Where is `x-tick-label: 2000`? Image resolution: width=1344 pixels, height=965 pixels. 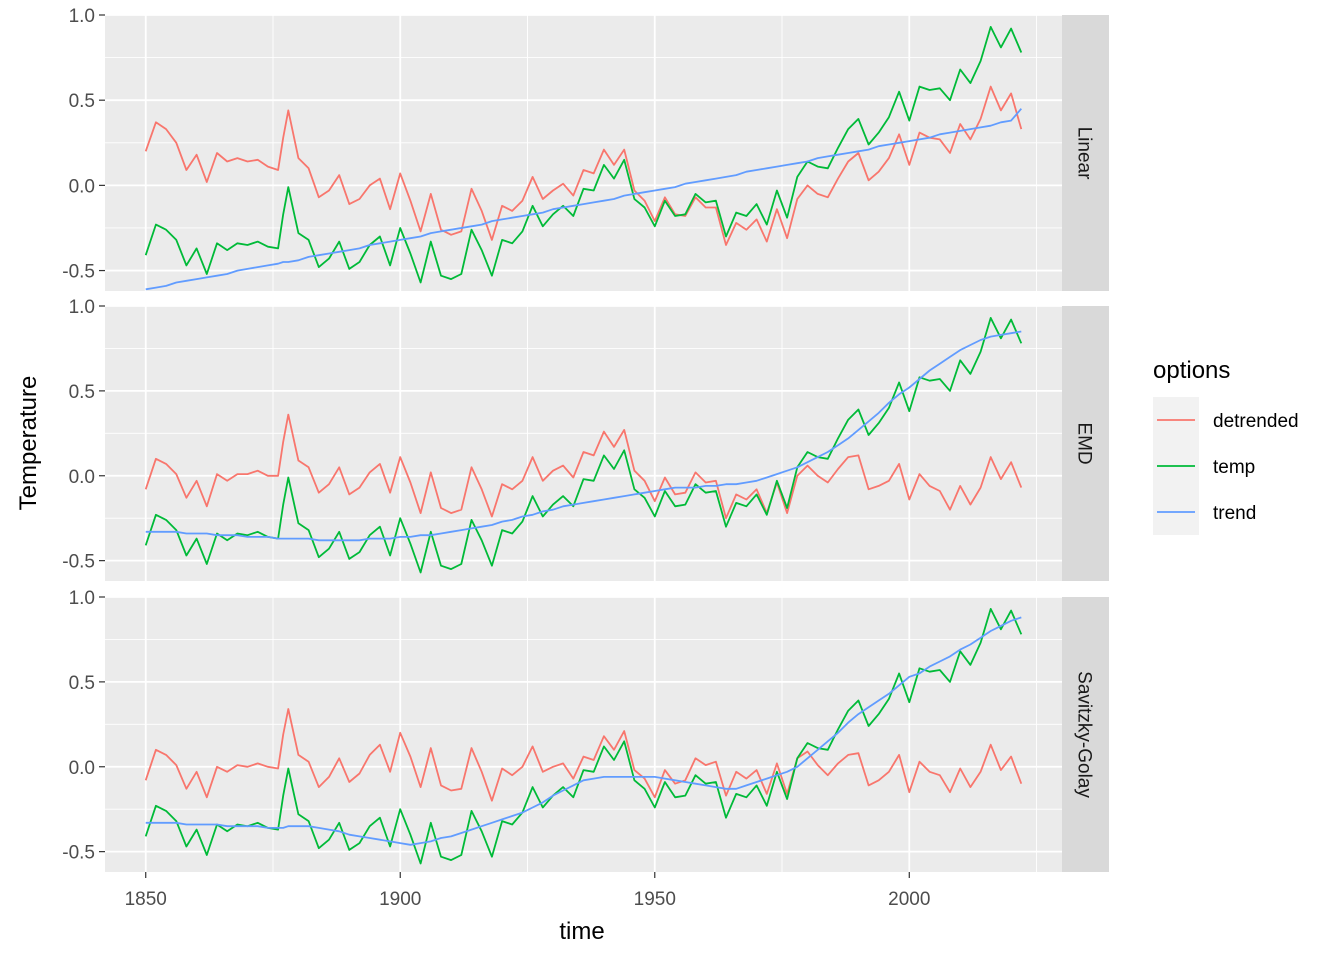 x-tick-label: 2000 is located at coordinates (909, 899).